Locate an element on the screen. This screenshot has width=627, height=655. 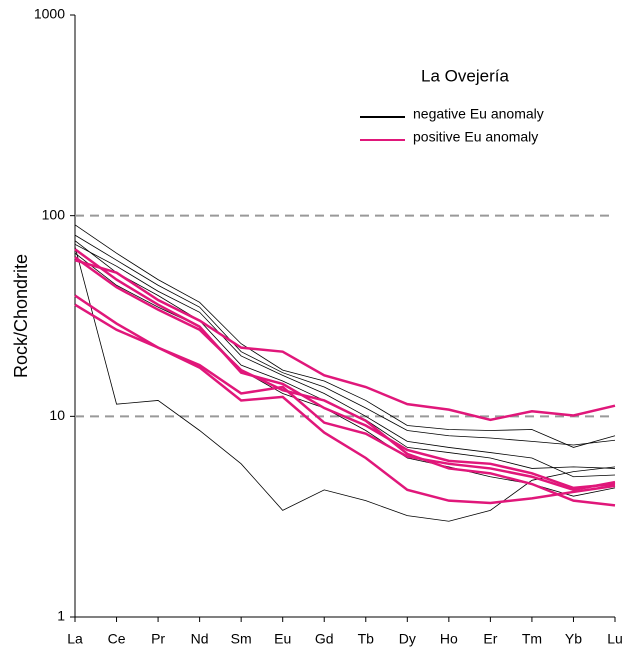
y-tick-label: 100 is located at coordinates (54, 214).